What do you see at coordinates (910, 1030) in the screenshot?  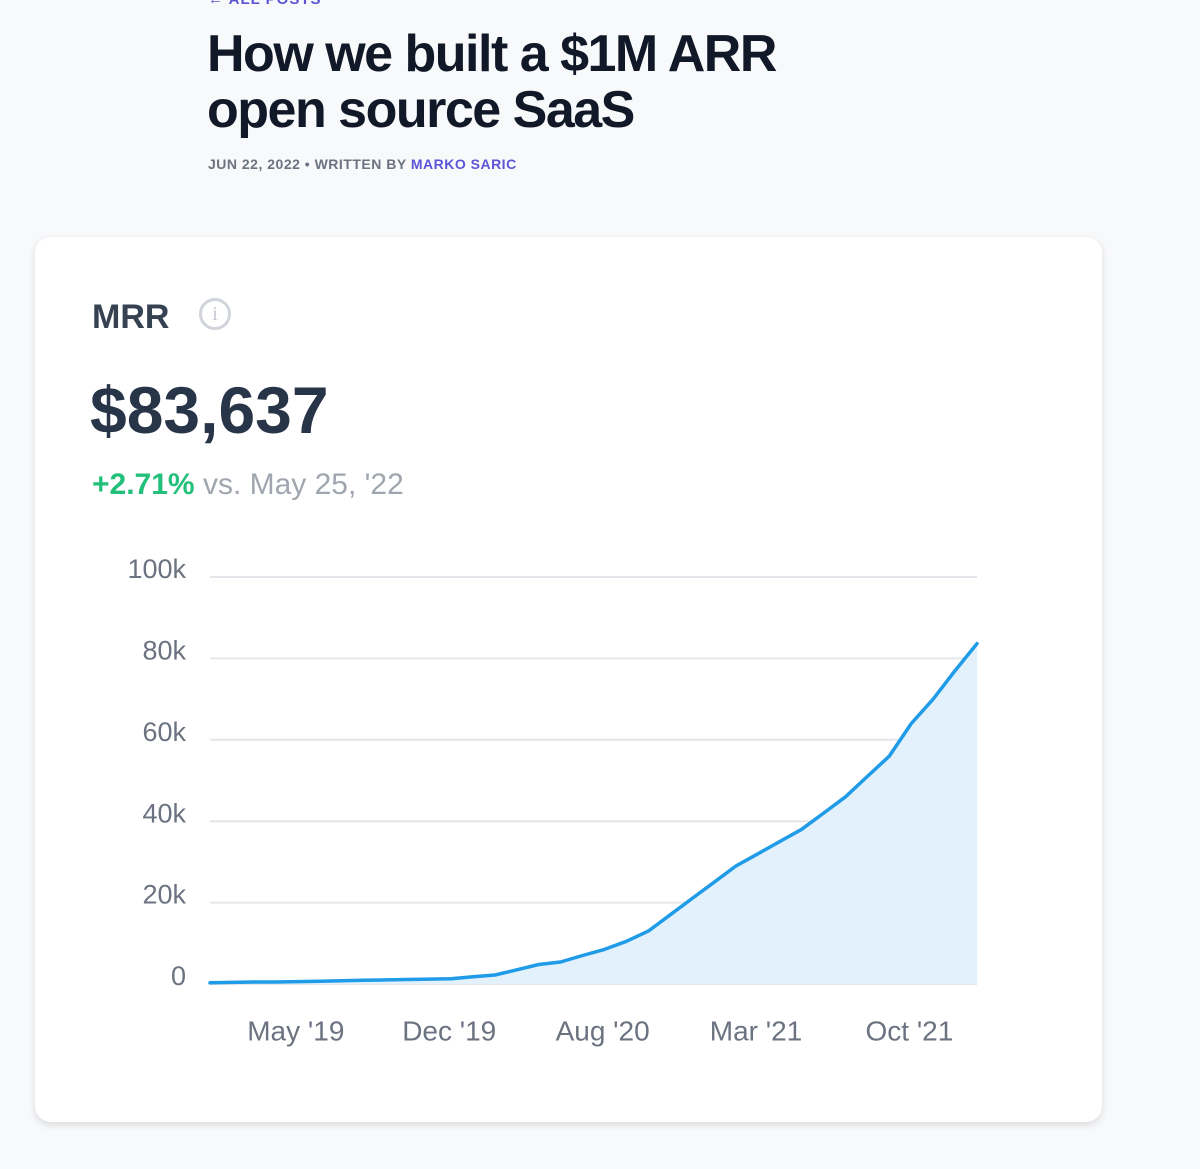 I see `x-tick-label: Oct '21` at bounding box center [910, 1030].